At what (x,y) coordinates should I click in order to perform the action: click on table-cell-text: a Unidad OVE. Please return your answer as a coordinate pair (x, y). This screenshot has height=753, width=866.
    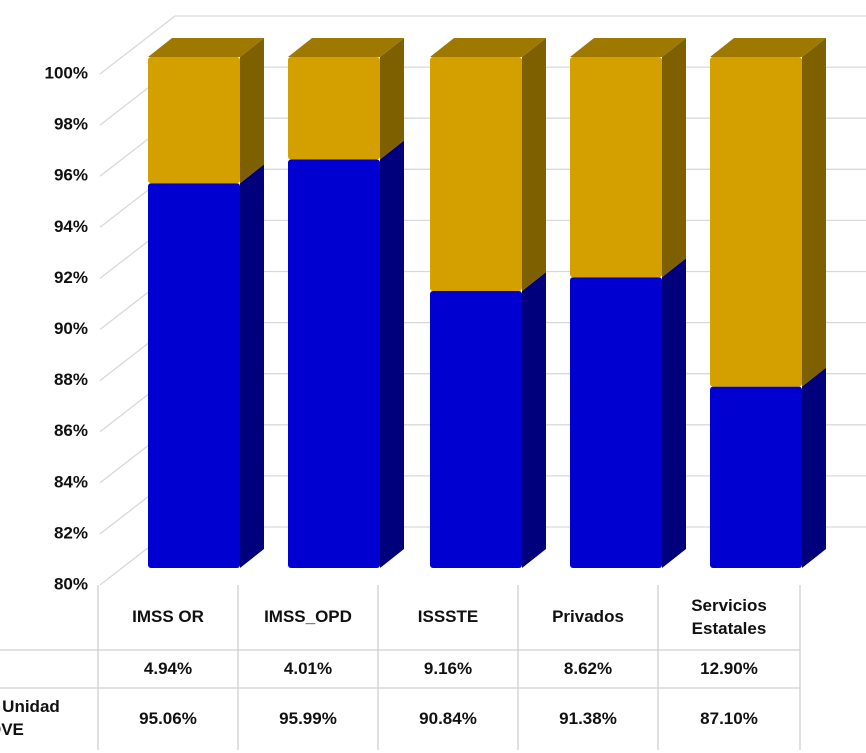
    Looking at the image, I should click on (30, 718).